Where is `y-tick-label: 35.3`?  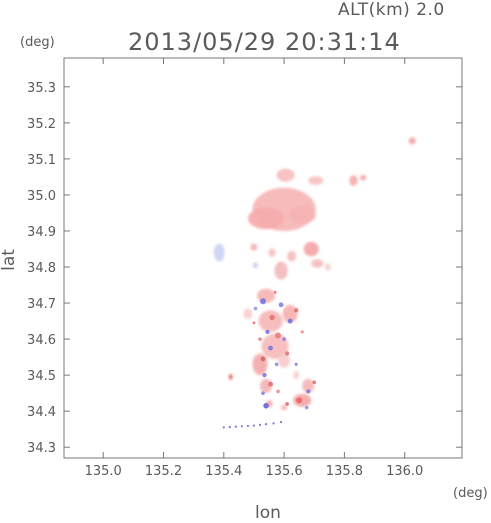
y-tick-label: 35.3 is located at coordinates (41, 88).